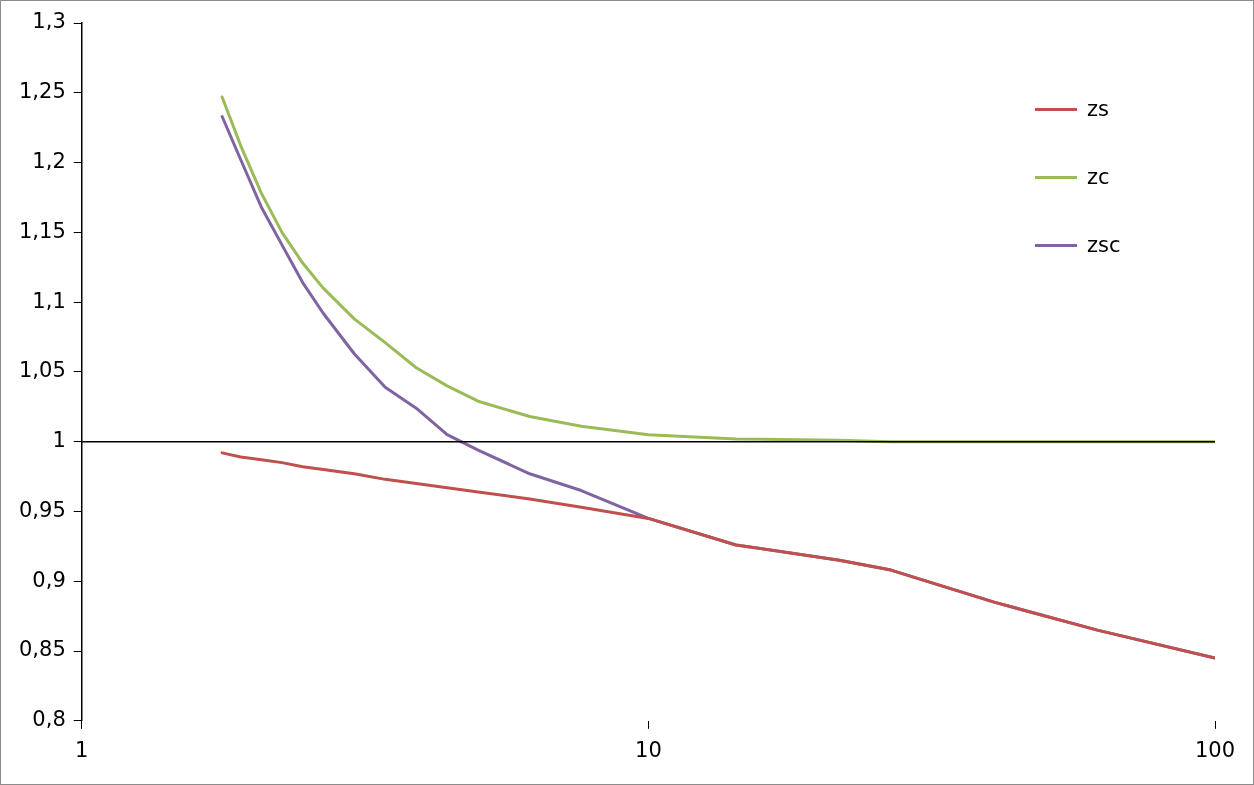 The height and width of the screenshot is (785, 1254). What do you see at coordinates (49, 161) in the screenshot?
I see `y-tick-label: 1,2` at bounding box center [49, 161].